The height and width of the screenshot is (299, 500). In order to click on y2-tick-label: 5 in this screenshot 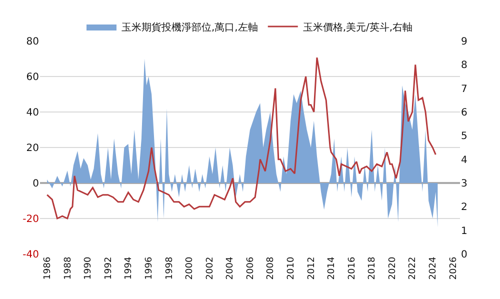, I will do `click(464, 136)`.